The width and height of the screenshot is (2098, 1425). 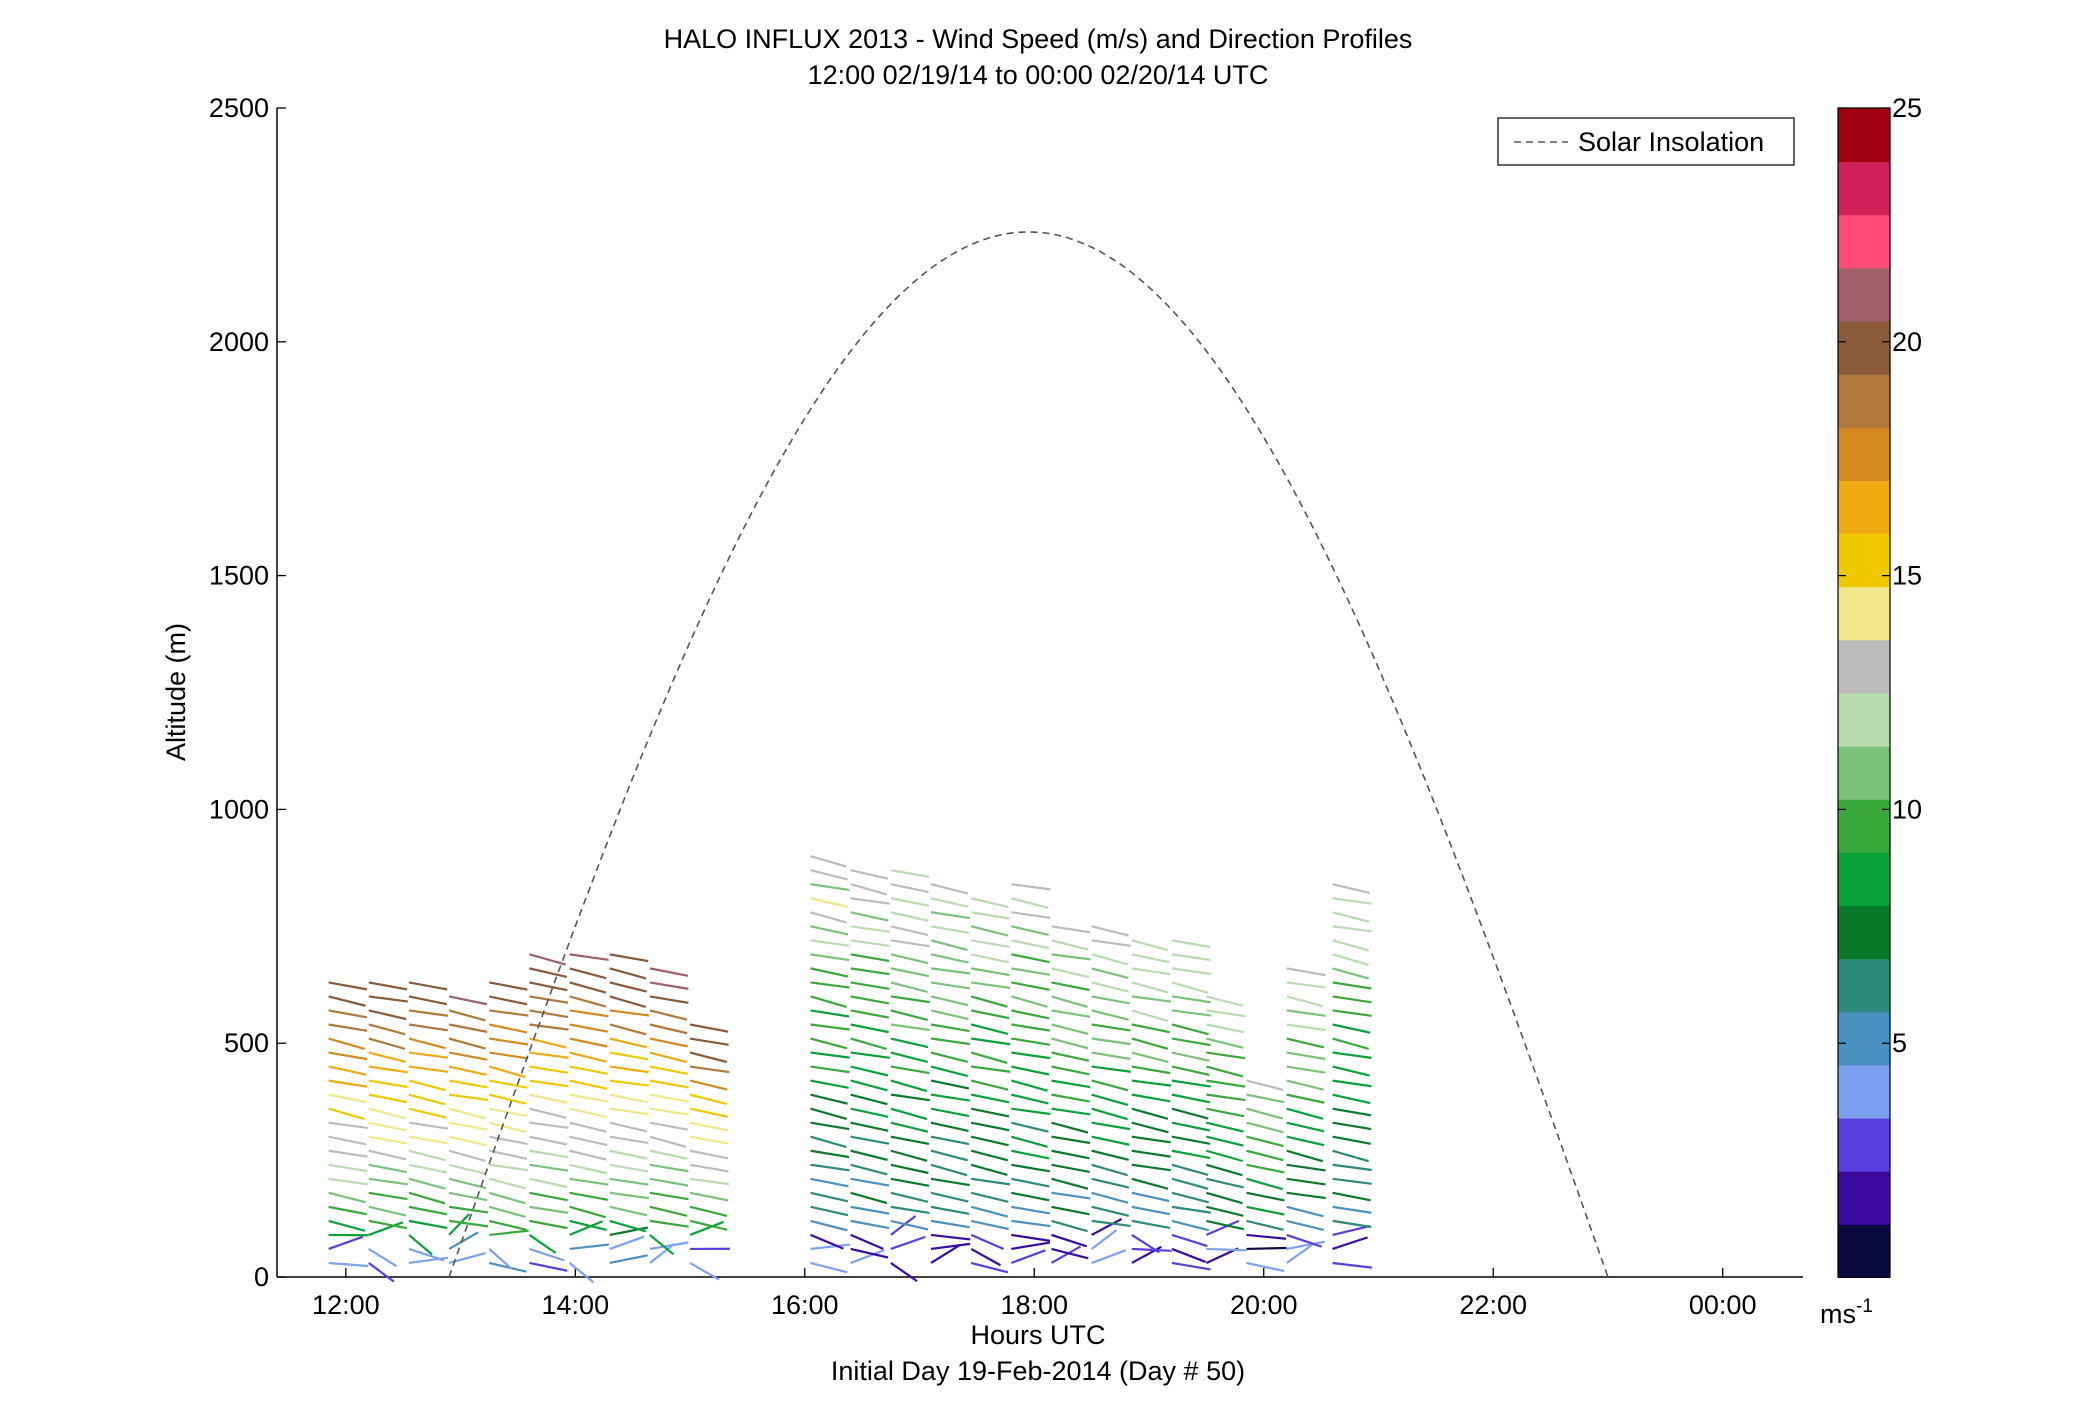 What do you see at coordinates (1907, 342) in the screenshot?
I see `colorbar-tick-label: 20` at bounding box center [1907, 342].